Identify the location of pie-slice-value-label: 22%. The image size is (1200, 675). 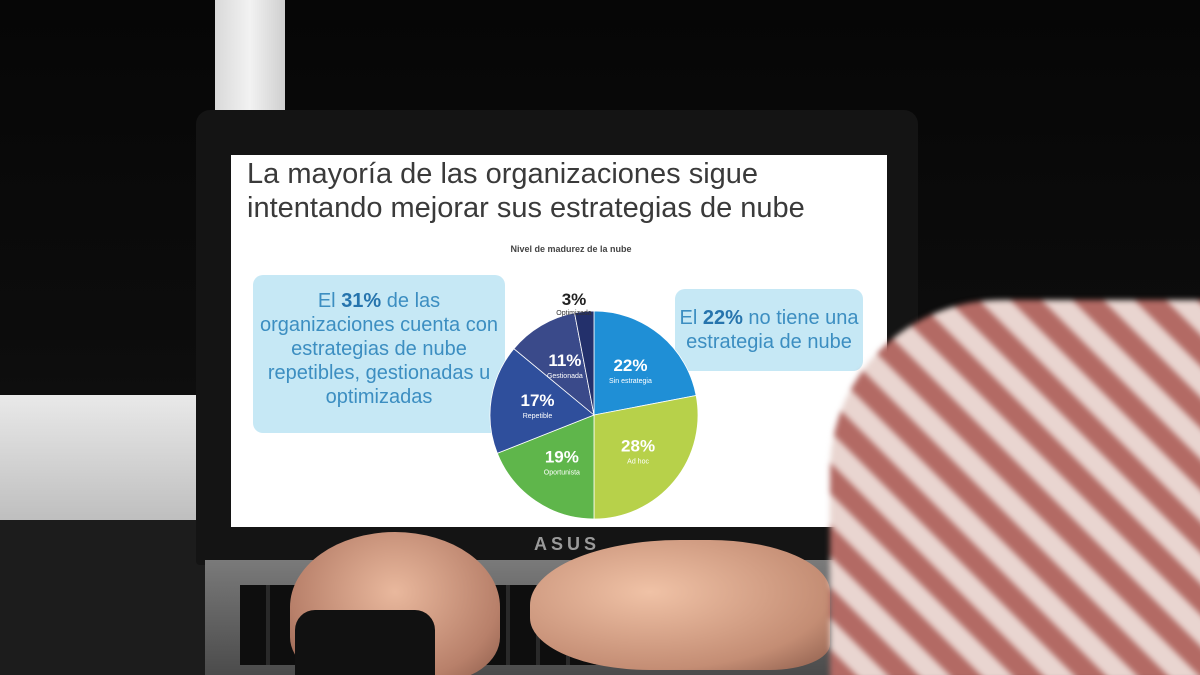
(630, 365).